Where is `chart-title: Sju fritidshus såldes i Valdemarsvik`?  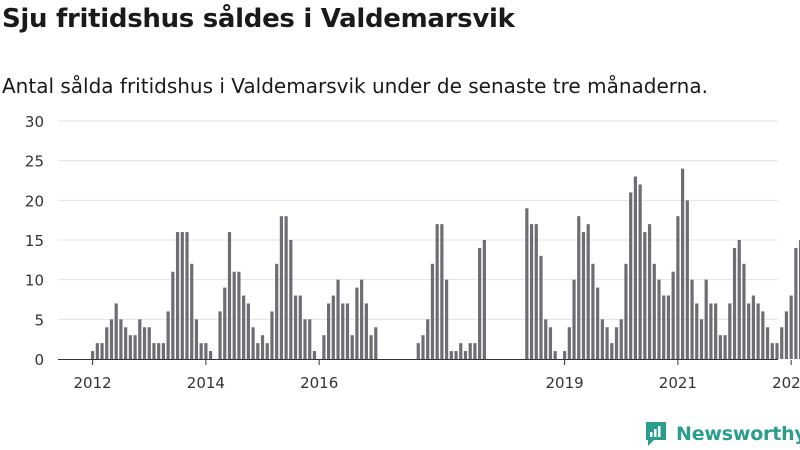
chart-title: Sju fritidshus såldes i Valdemarsvik is located at coordinates (258, 19).